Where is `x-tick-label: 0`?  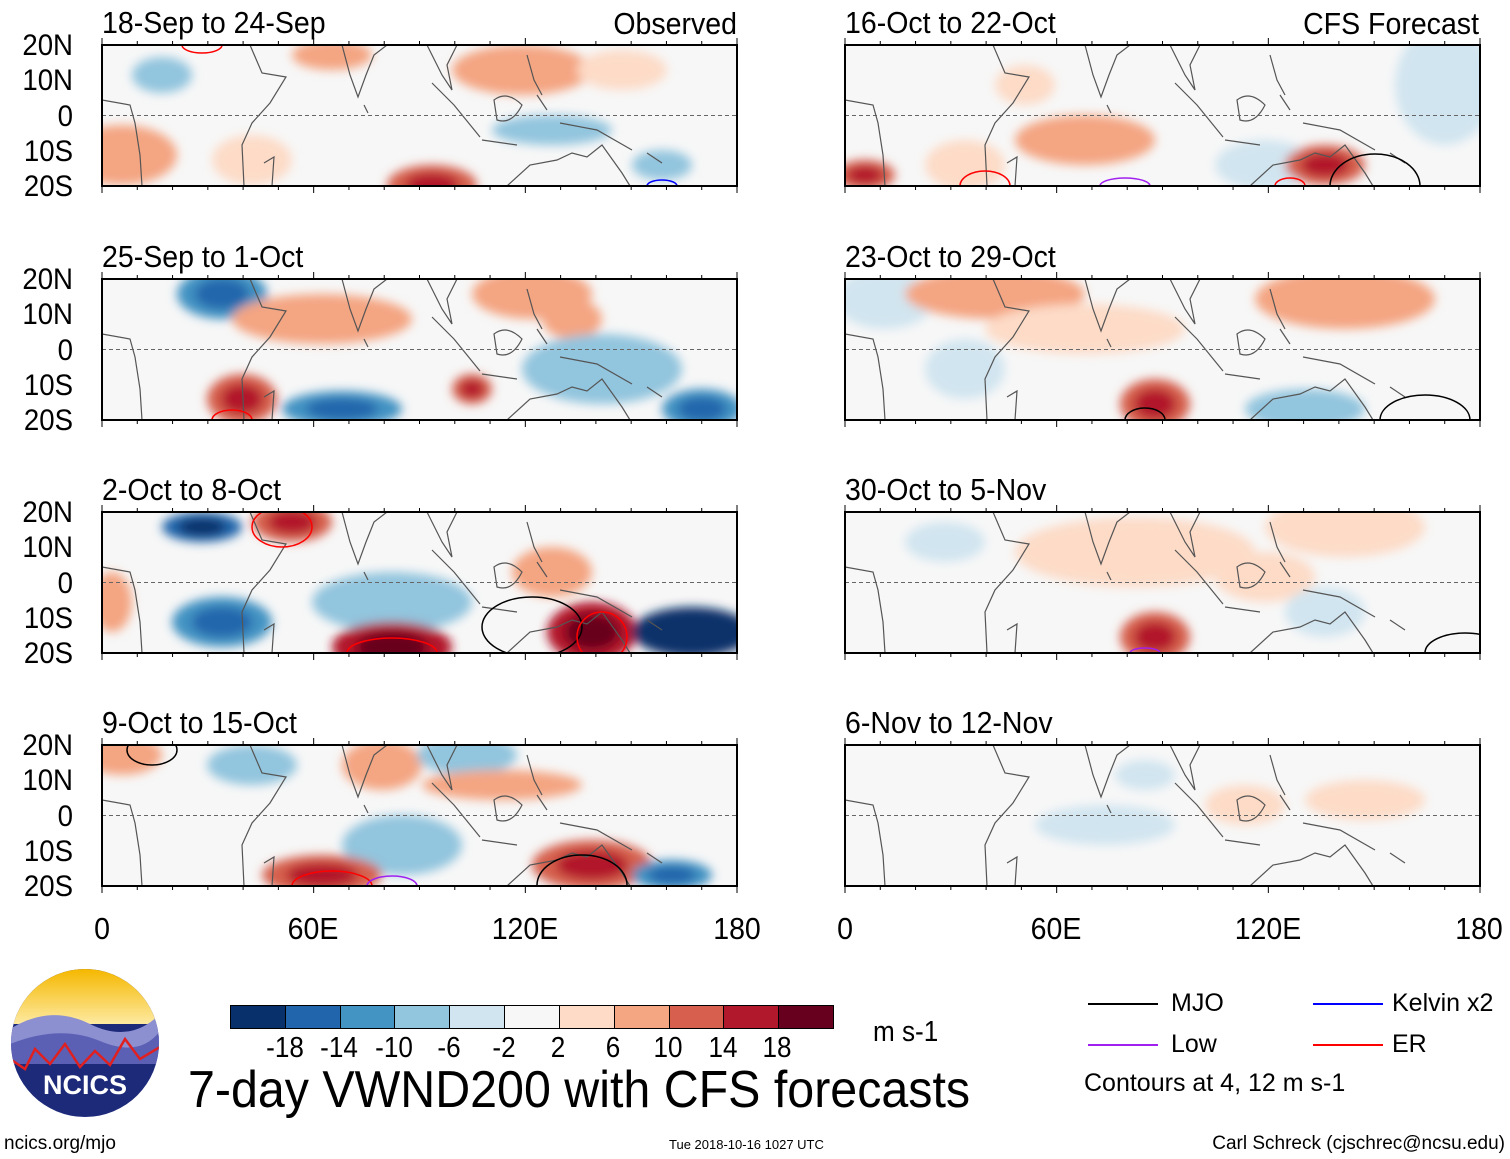 x-tick-label: 0 is located at coordinates (102, 928).